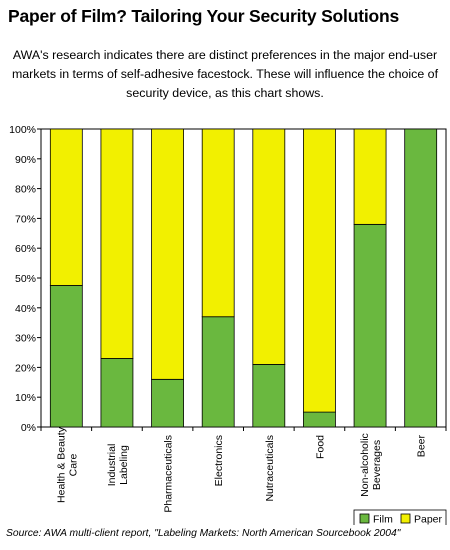 Image resolution: width=450 pixels, height=550 pixels. Describe the element at coordinates (28, 428) in the screenshot. I see `y-tick-label: 0%` at that location.